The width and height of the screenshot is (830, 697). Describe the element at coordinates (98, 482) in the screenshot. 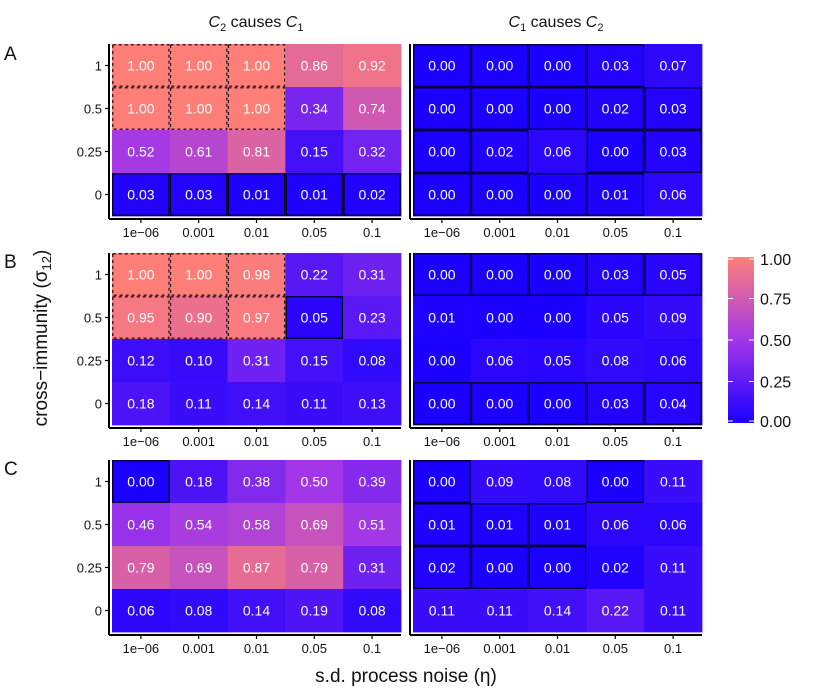

I see `y-tick-label: 1` at that location.